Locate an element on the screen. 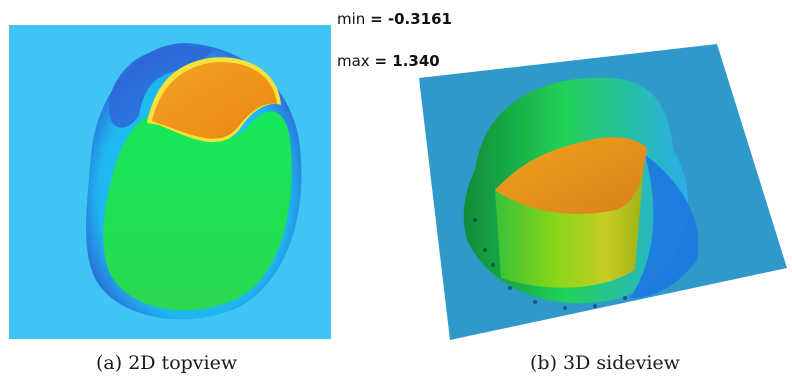  orange-plateau is located at coordinates (214, 100).